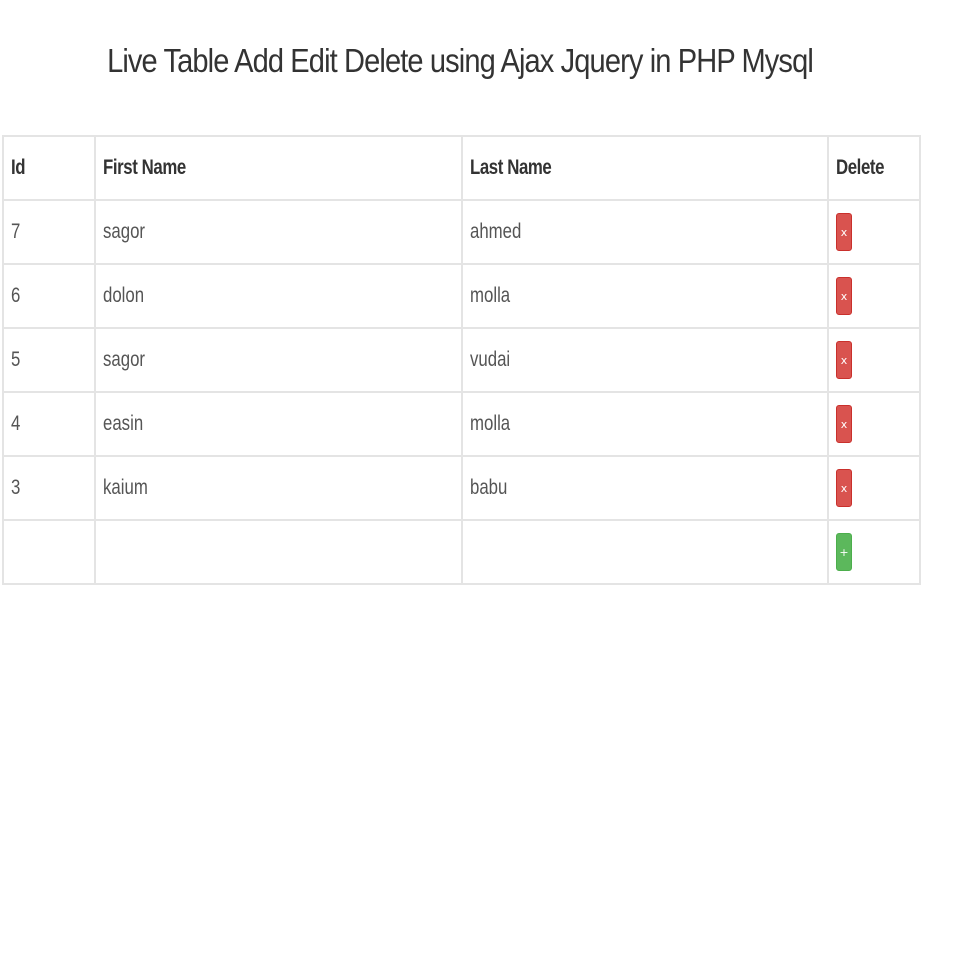  I want to click on header-first-name: First Name, so click(278, 168).